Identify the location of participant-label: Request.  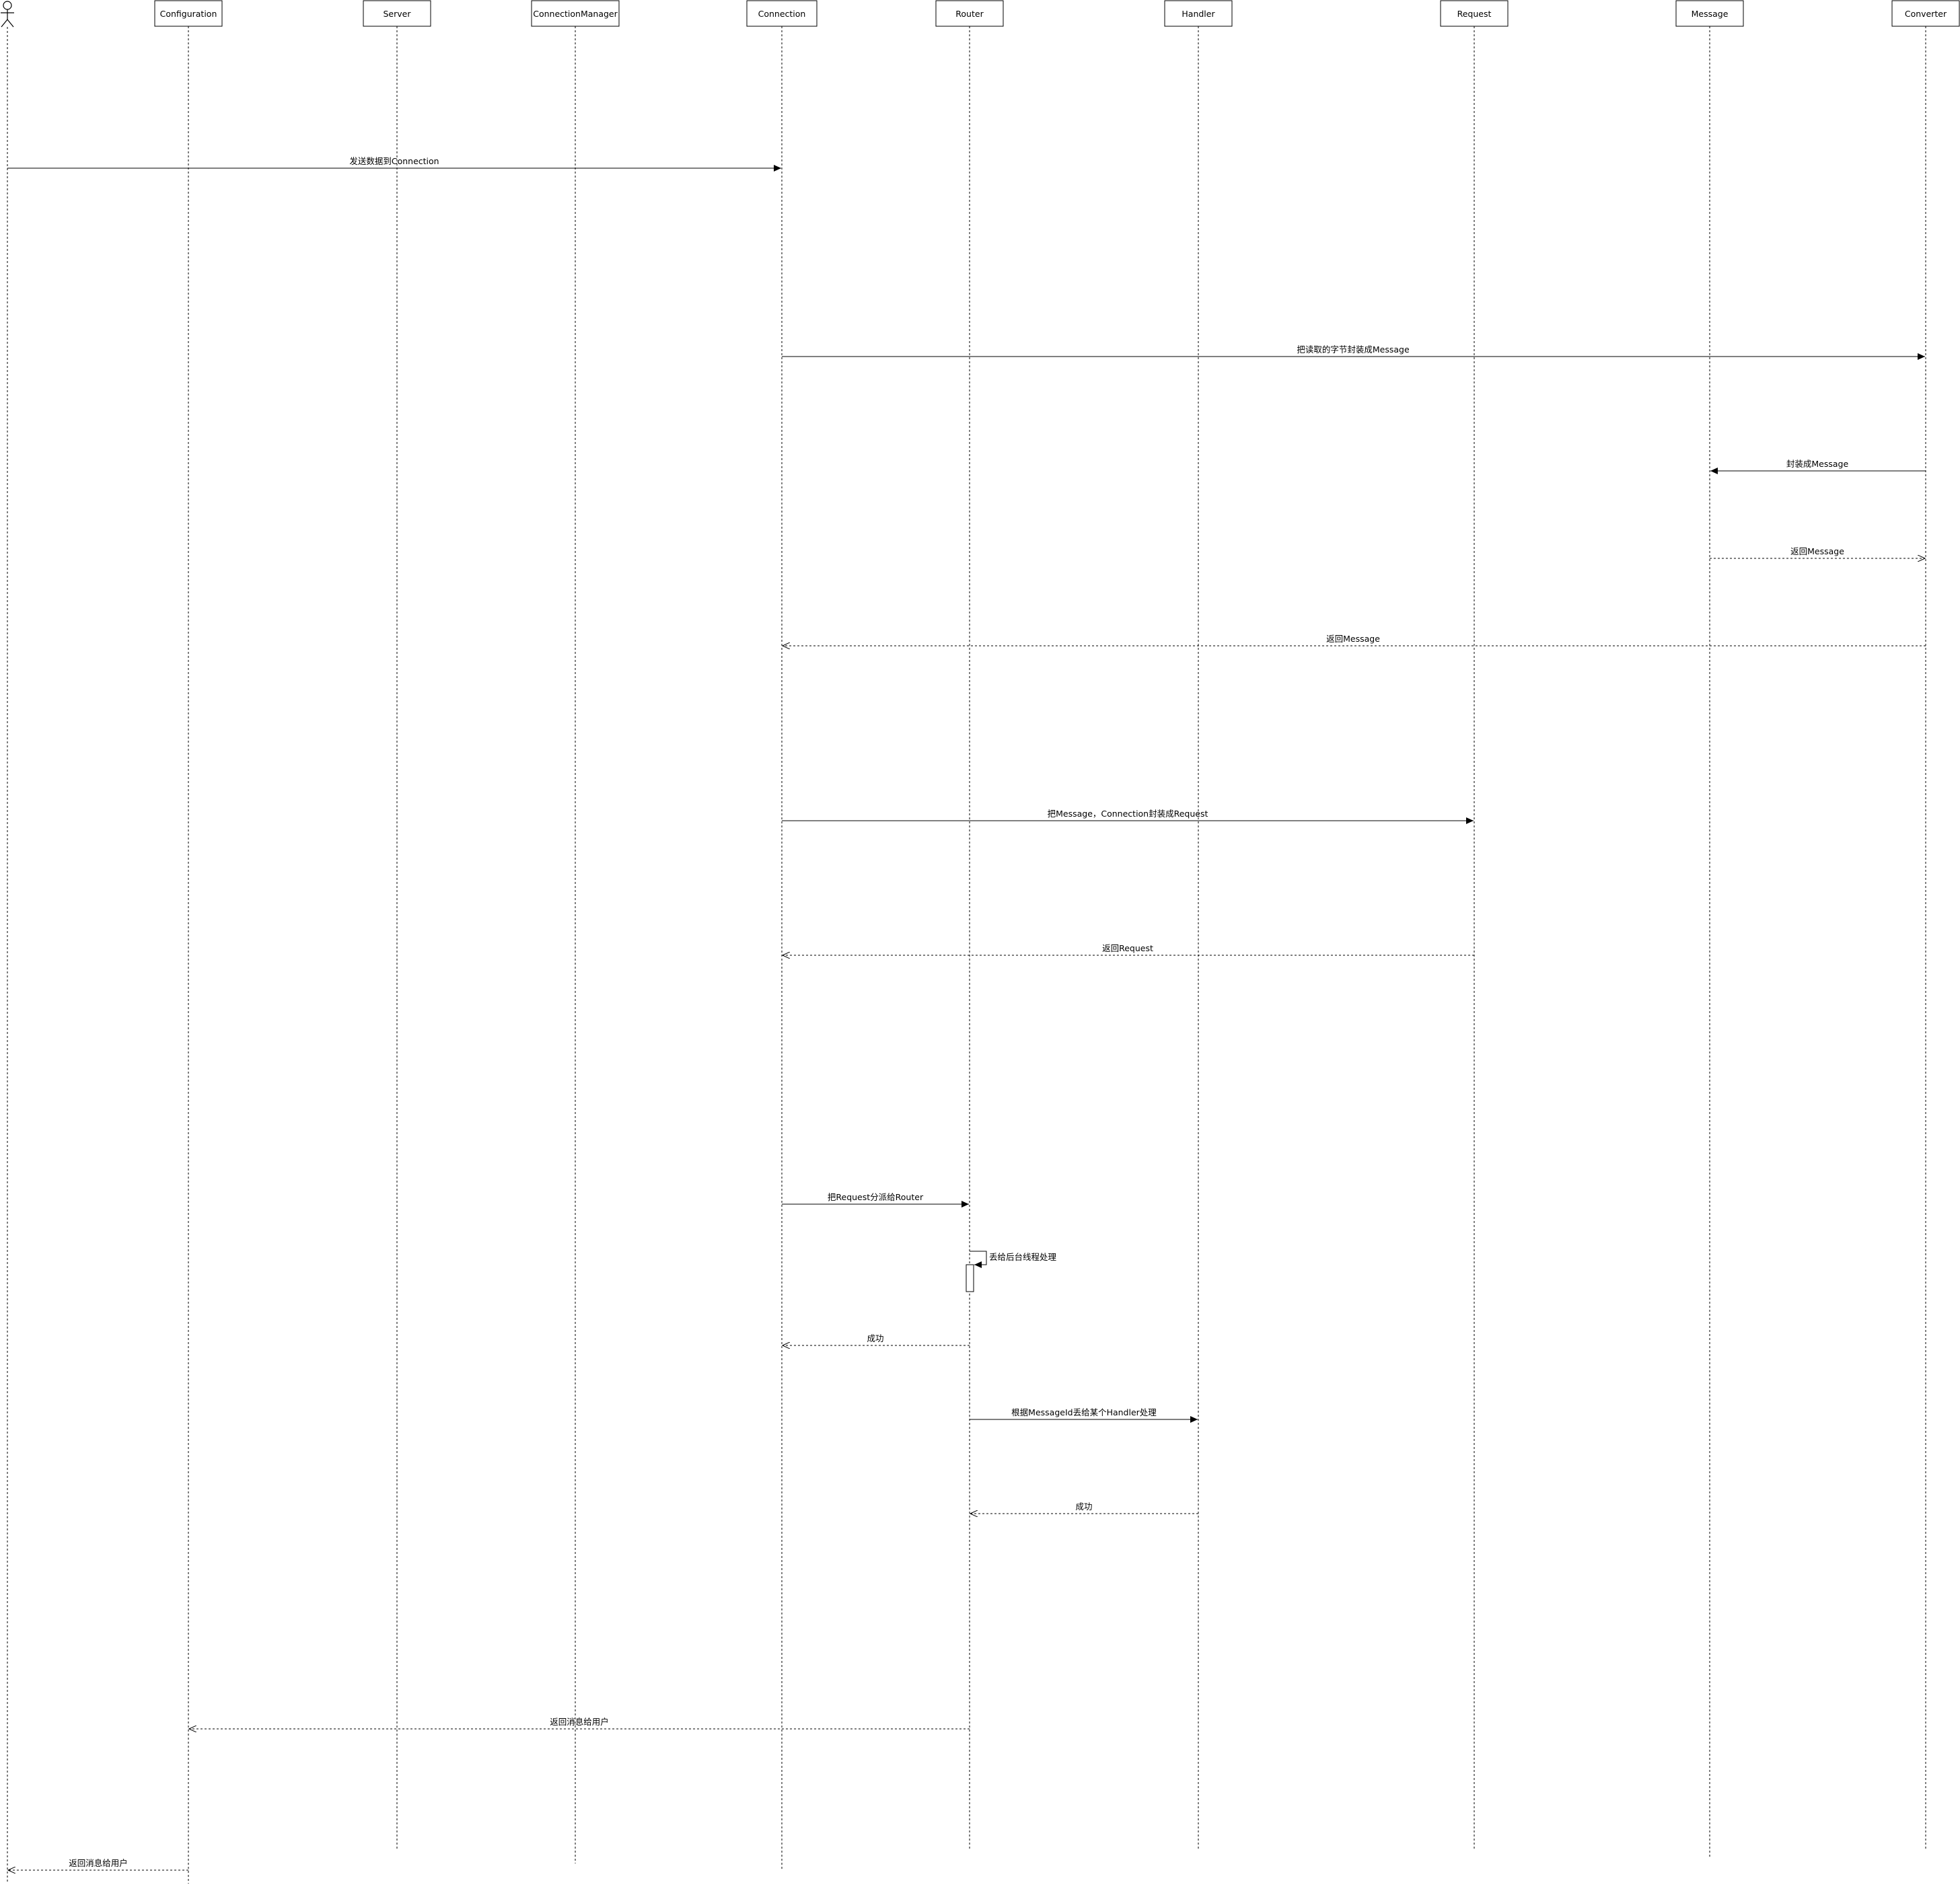
(1474, 14).